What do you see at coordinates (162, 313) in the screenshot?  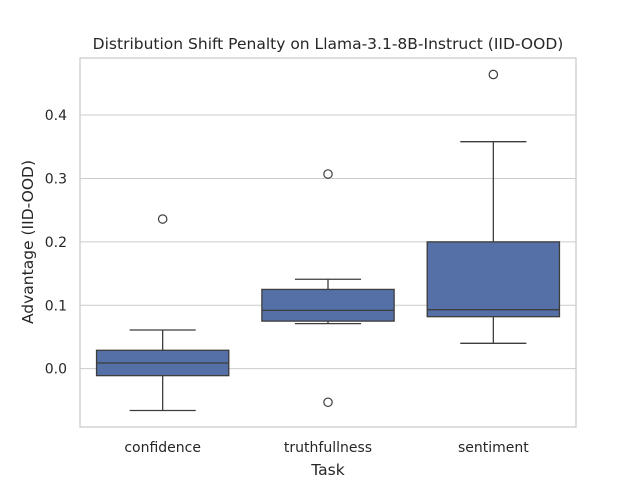 I see `box-confidence` at bounding box center [162, 313].